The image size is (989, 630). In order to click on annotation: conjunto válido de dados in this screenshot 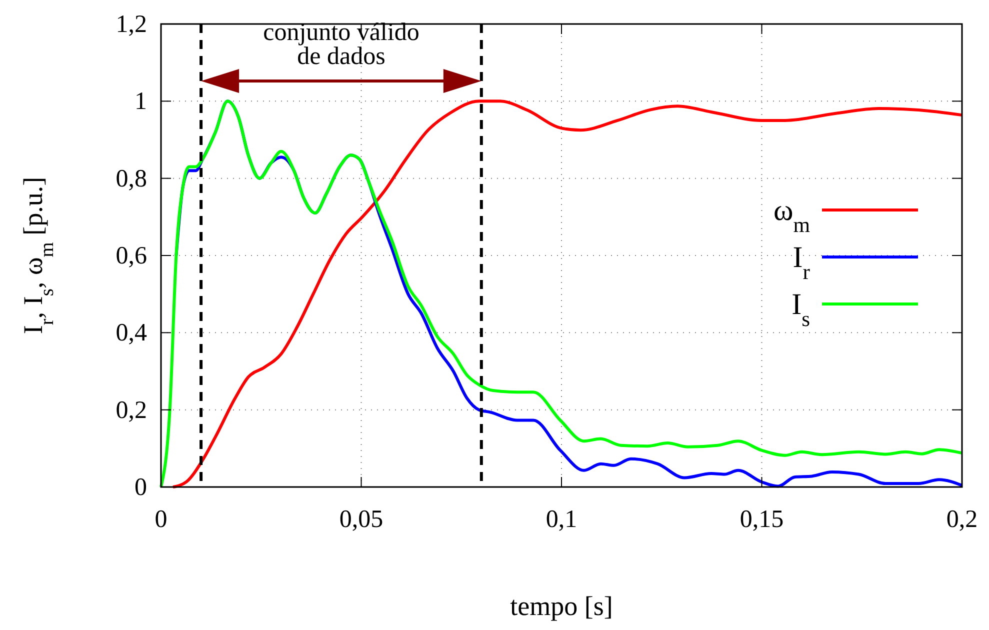, I will do `click(341, 44)`.